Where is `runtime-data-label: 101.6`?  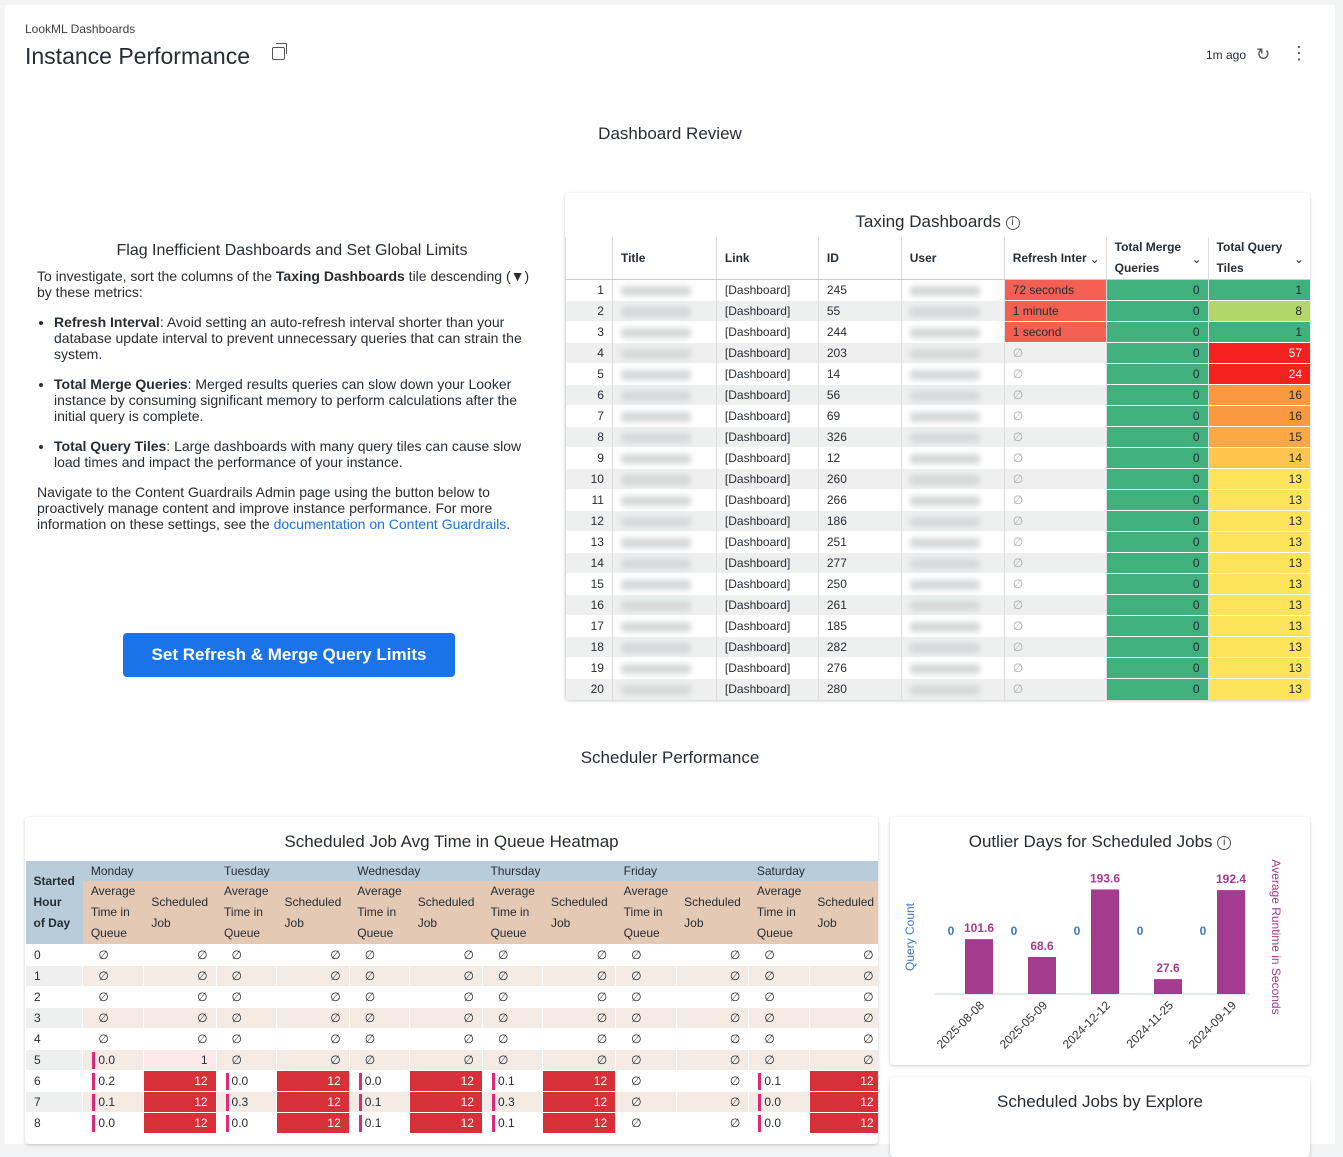
runtime-data-label: 101.6 is located at coordinates (979, 928).